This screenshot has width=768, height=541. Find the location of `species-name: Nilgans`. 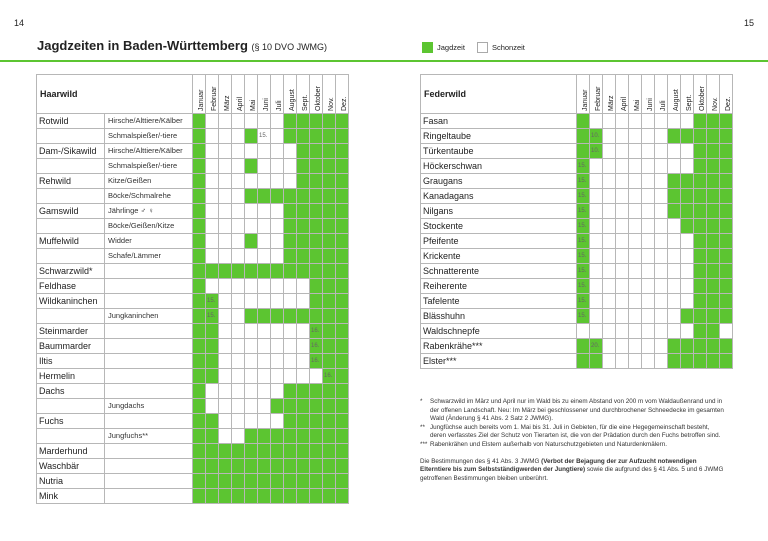

species-name: Nilgans is located at coordinates (498, 211).